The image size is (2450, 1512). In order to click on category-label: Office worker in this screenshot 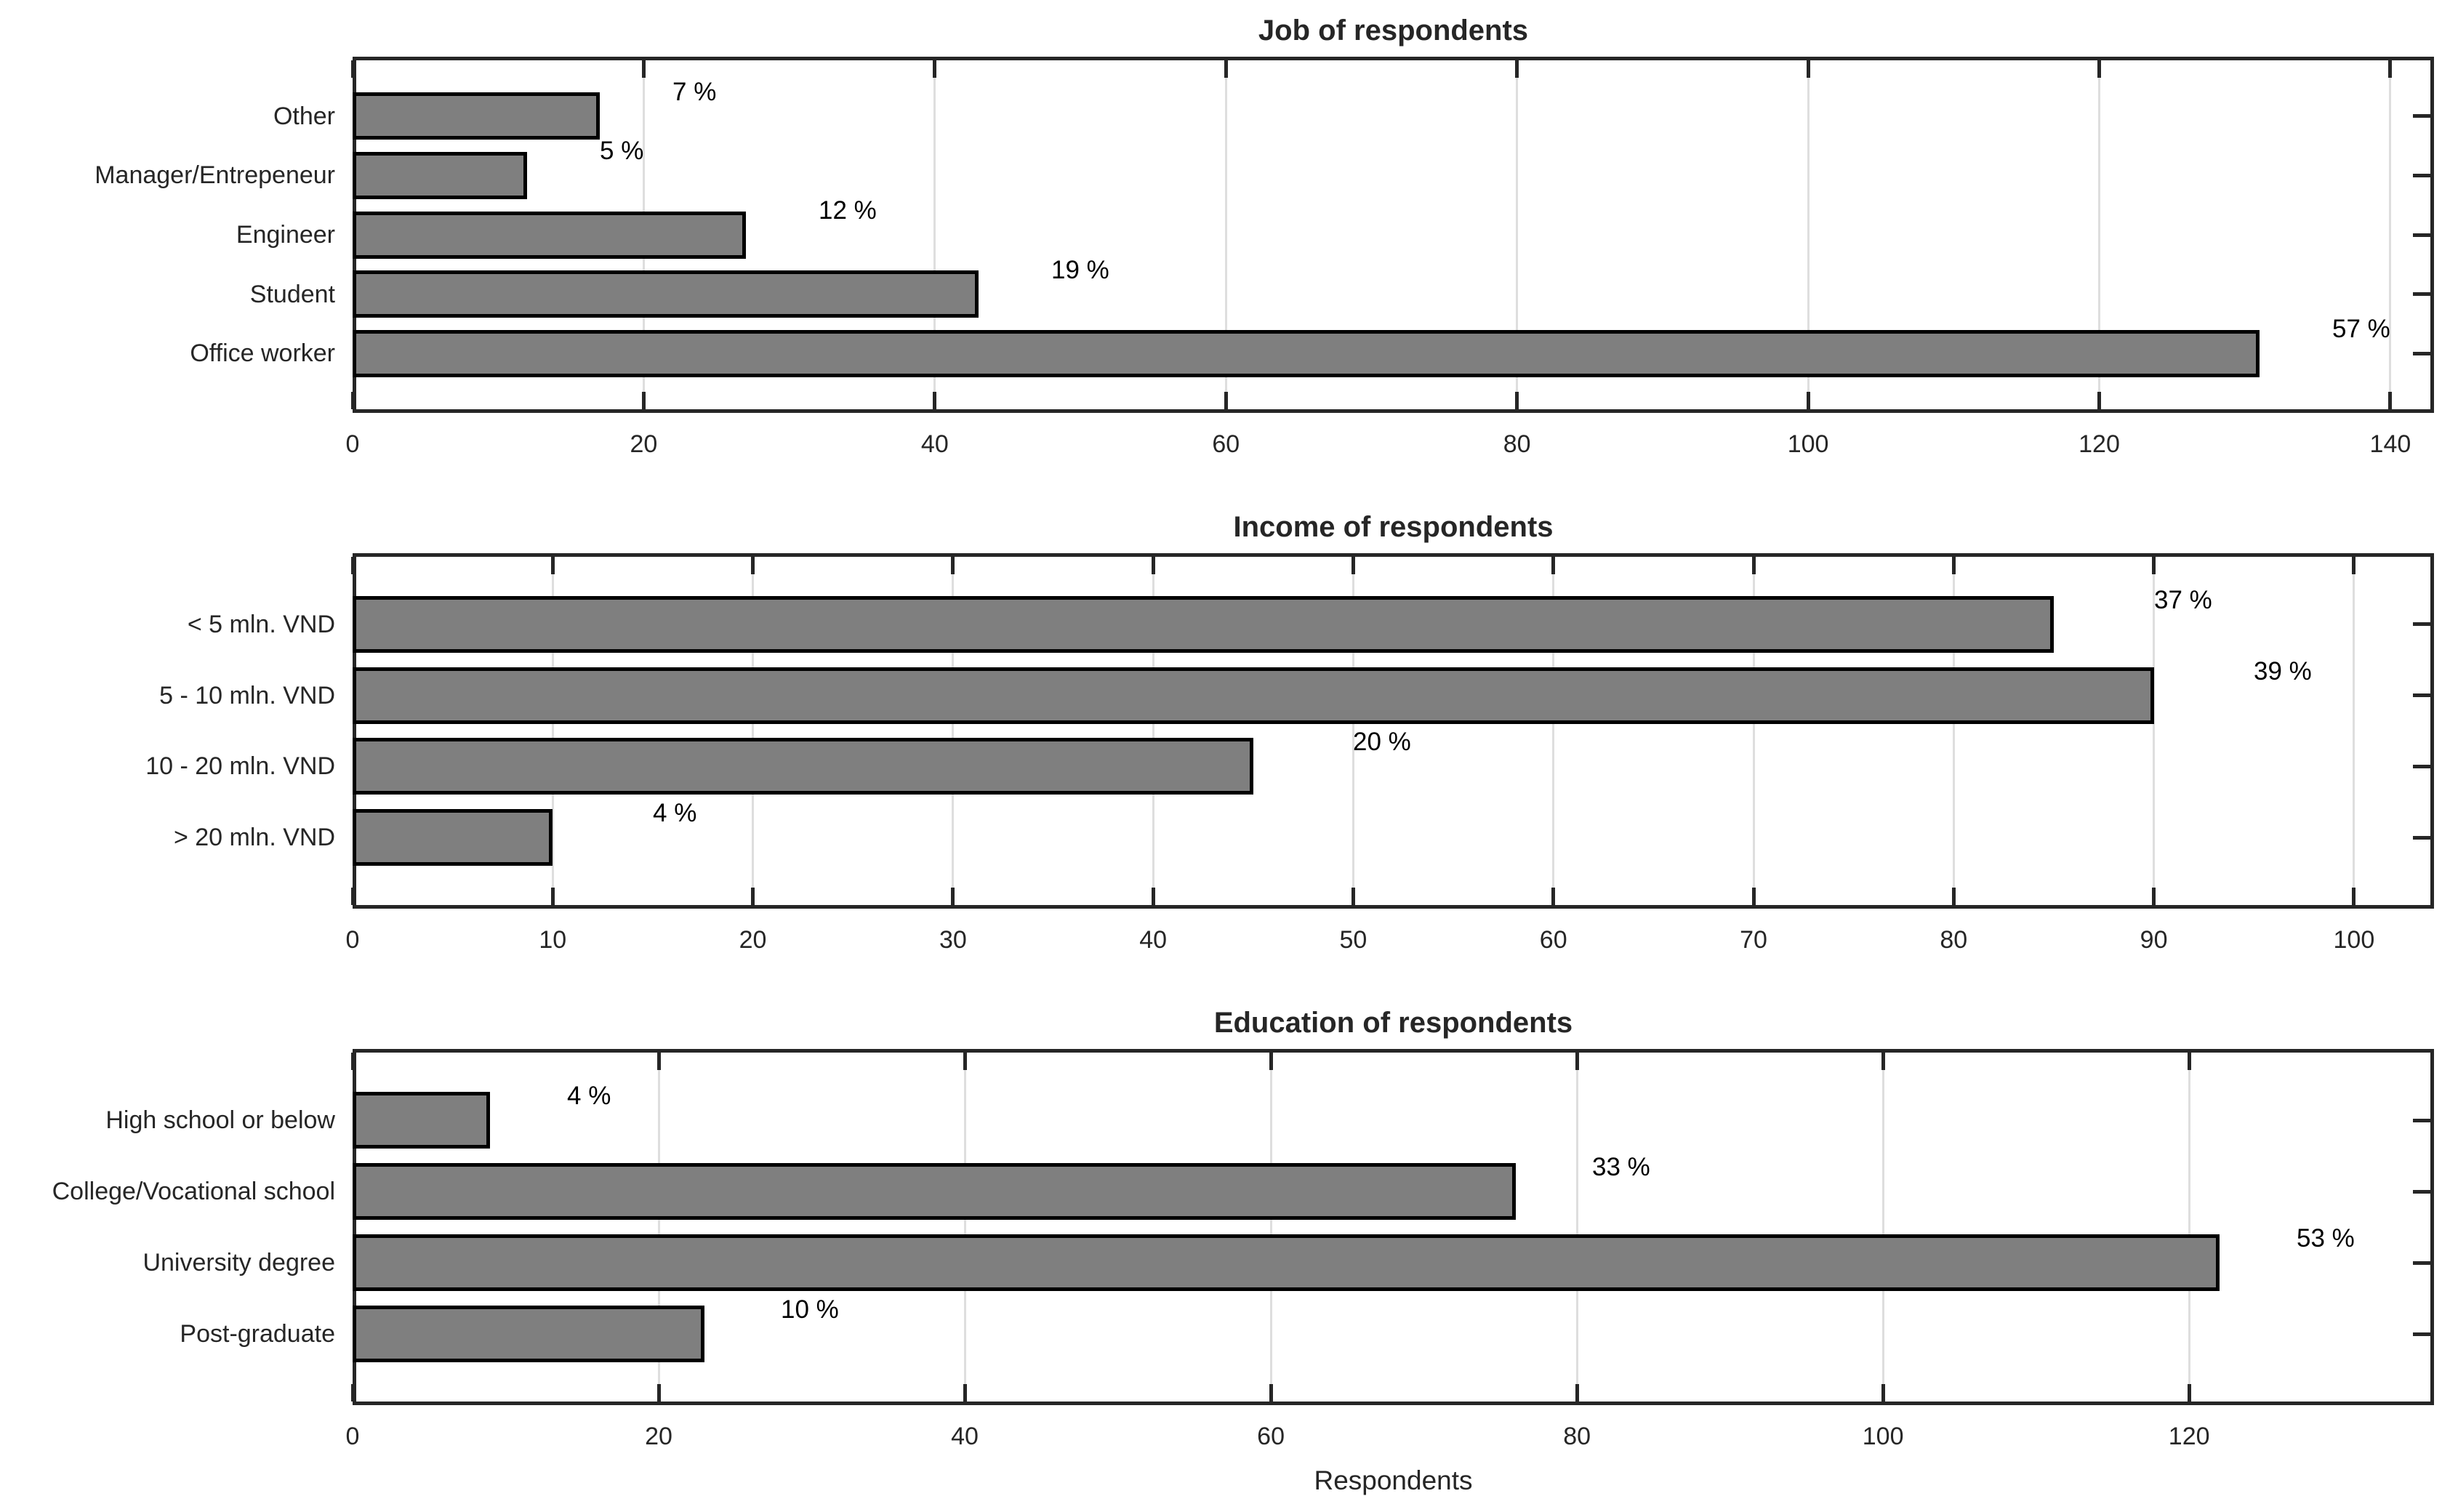, I will do `click(263, 353)`.